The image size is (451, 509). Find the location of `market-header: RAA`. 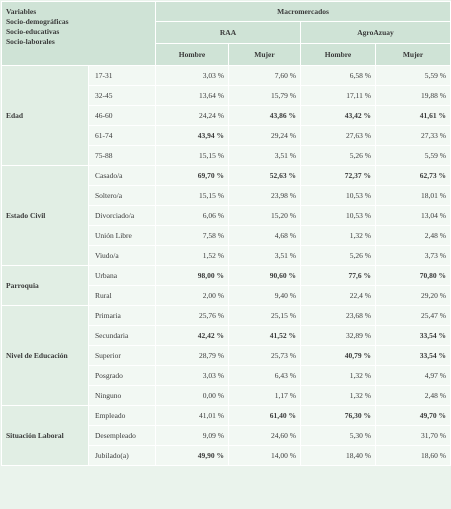

market-header: RAA is located at coordinates (228, 32).